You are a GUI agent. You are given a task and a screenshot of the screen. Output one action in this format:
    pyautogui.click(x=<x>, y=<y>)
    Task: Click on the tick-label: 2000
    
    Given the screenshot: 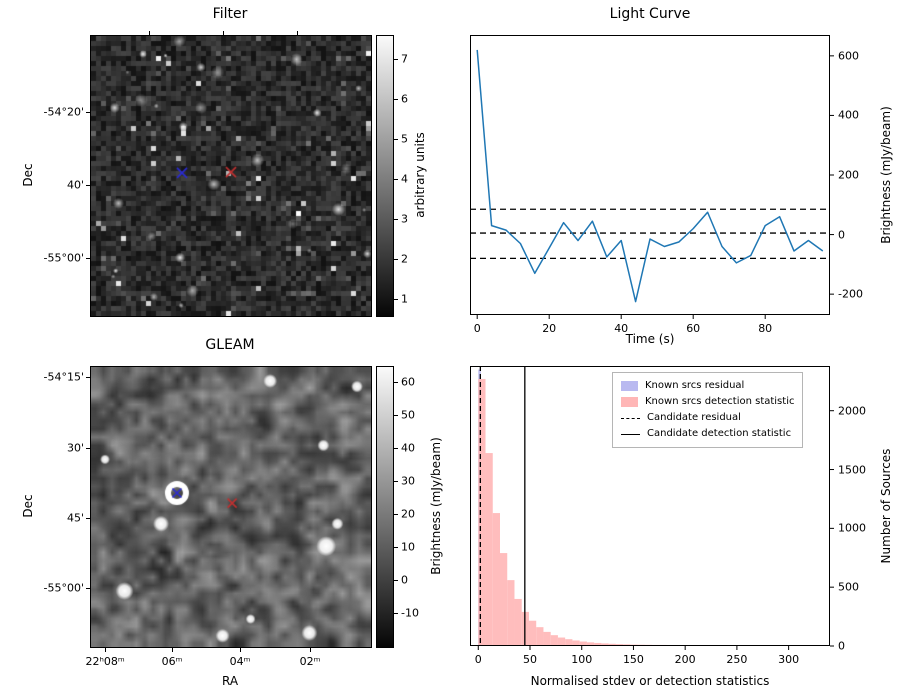 What is the action you would take?
    pyautogui.click(x=852, y=411)
    